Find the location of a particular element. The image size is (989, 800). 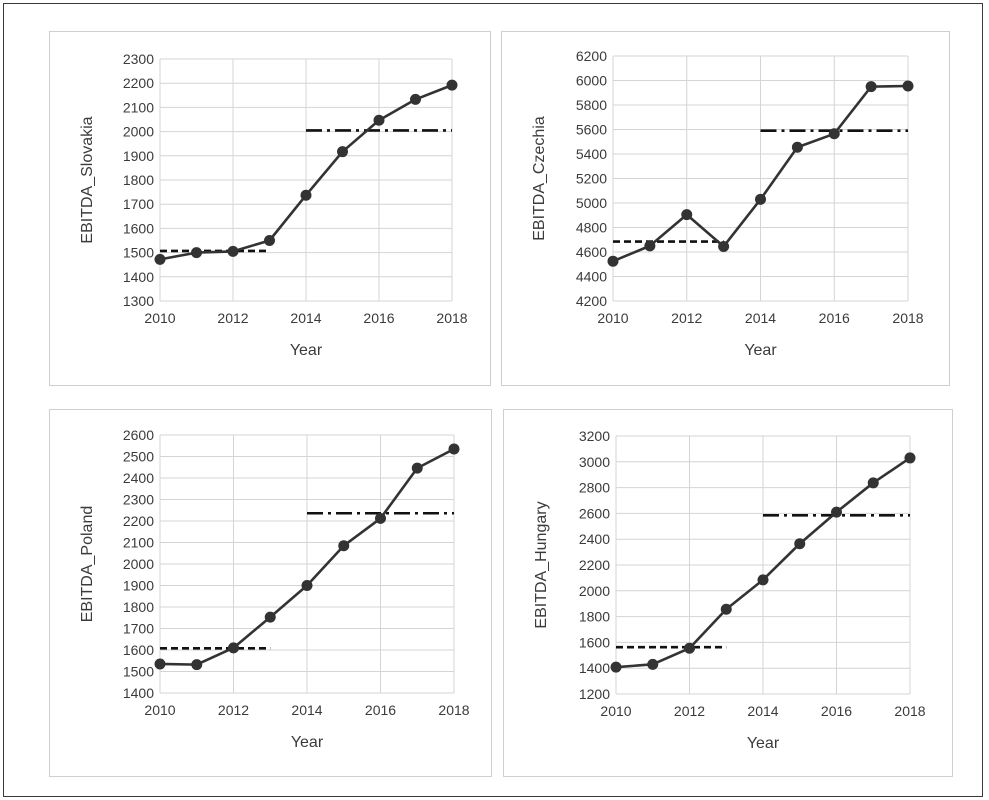

y-tick-label: 1300 is located at coordinates (138, 301).